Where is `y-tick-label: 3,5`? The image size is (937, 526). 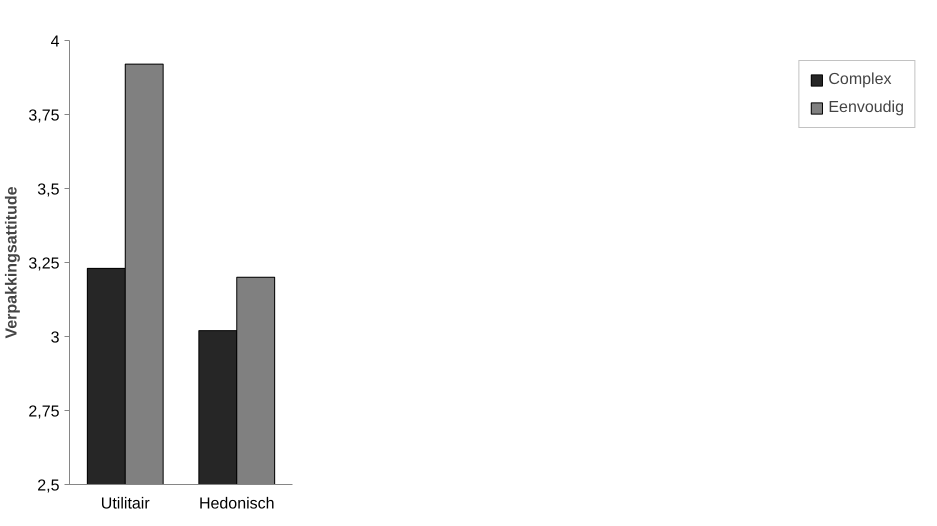 y-tick-label: 3,5 is located at coordinates (48, 190).